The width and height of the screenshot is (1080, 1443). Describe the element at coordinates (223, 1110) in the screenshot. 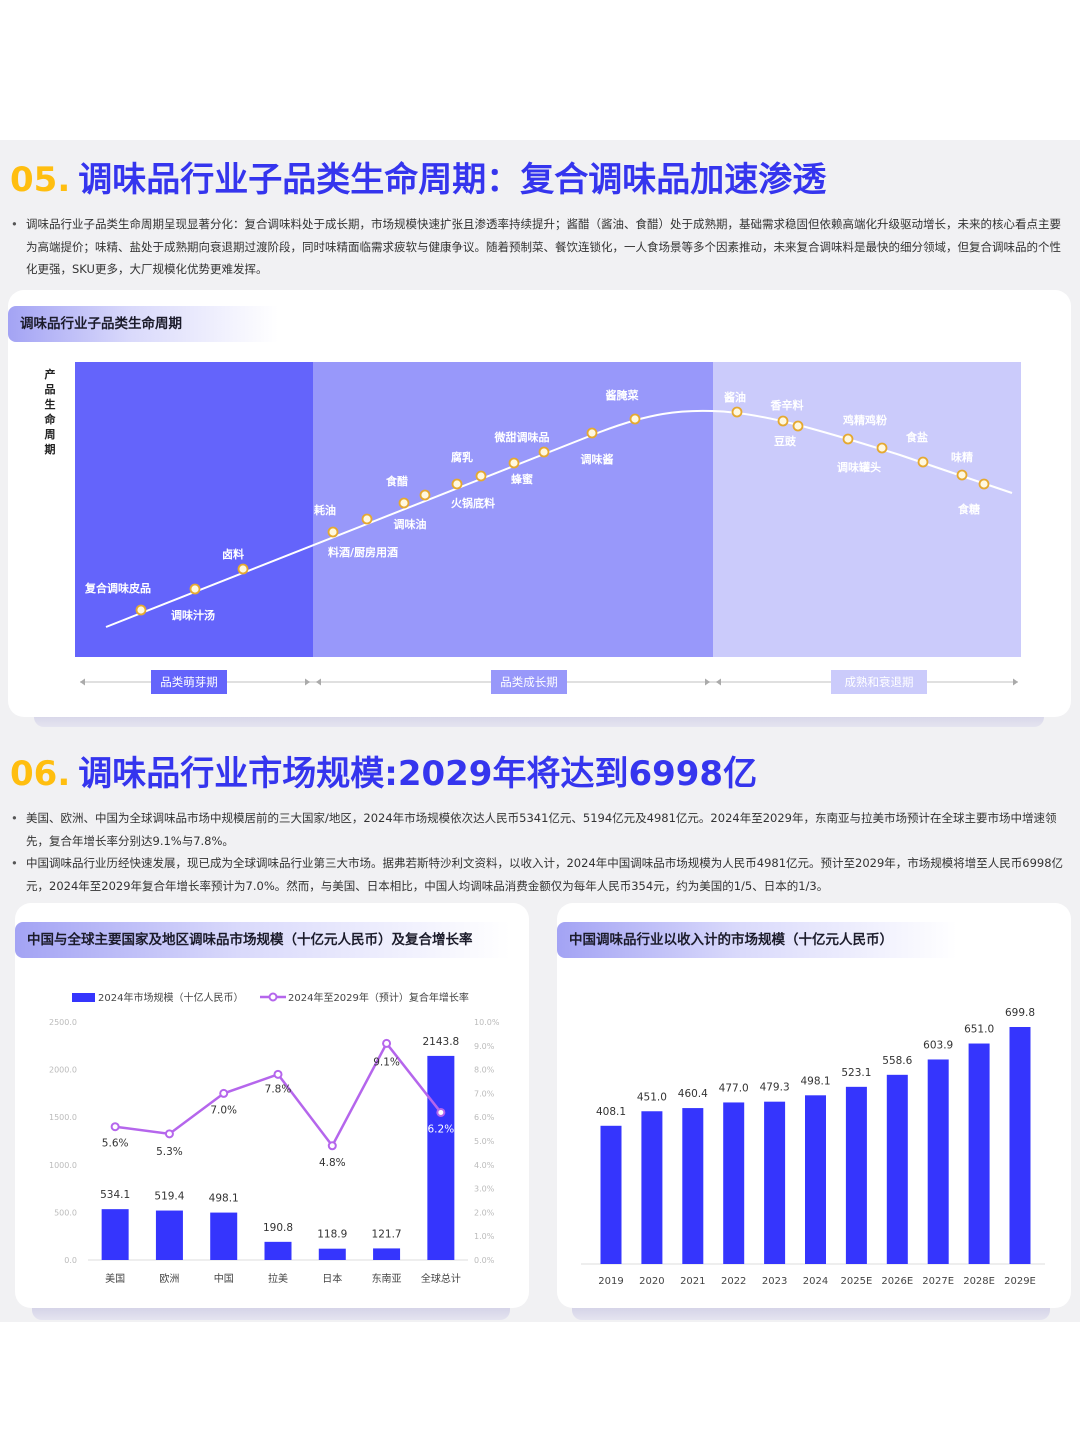

I see `cagr-value-label: 7.0%` at that location.